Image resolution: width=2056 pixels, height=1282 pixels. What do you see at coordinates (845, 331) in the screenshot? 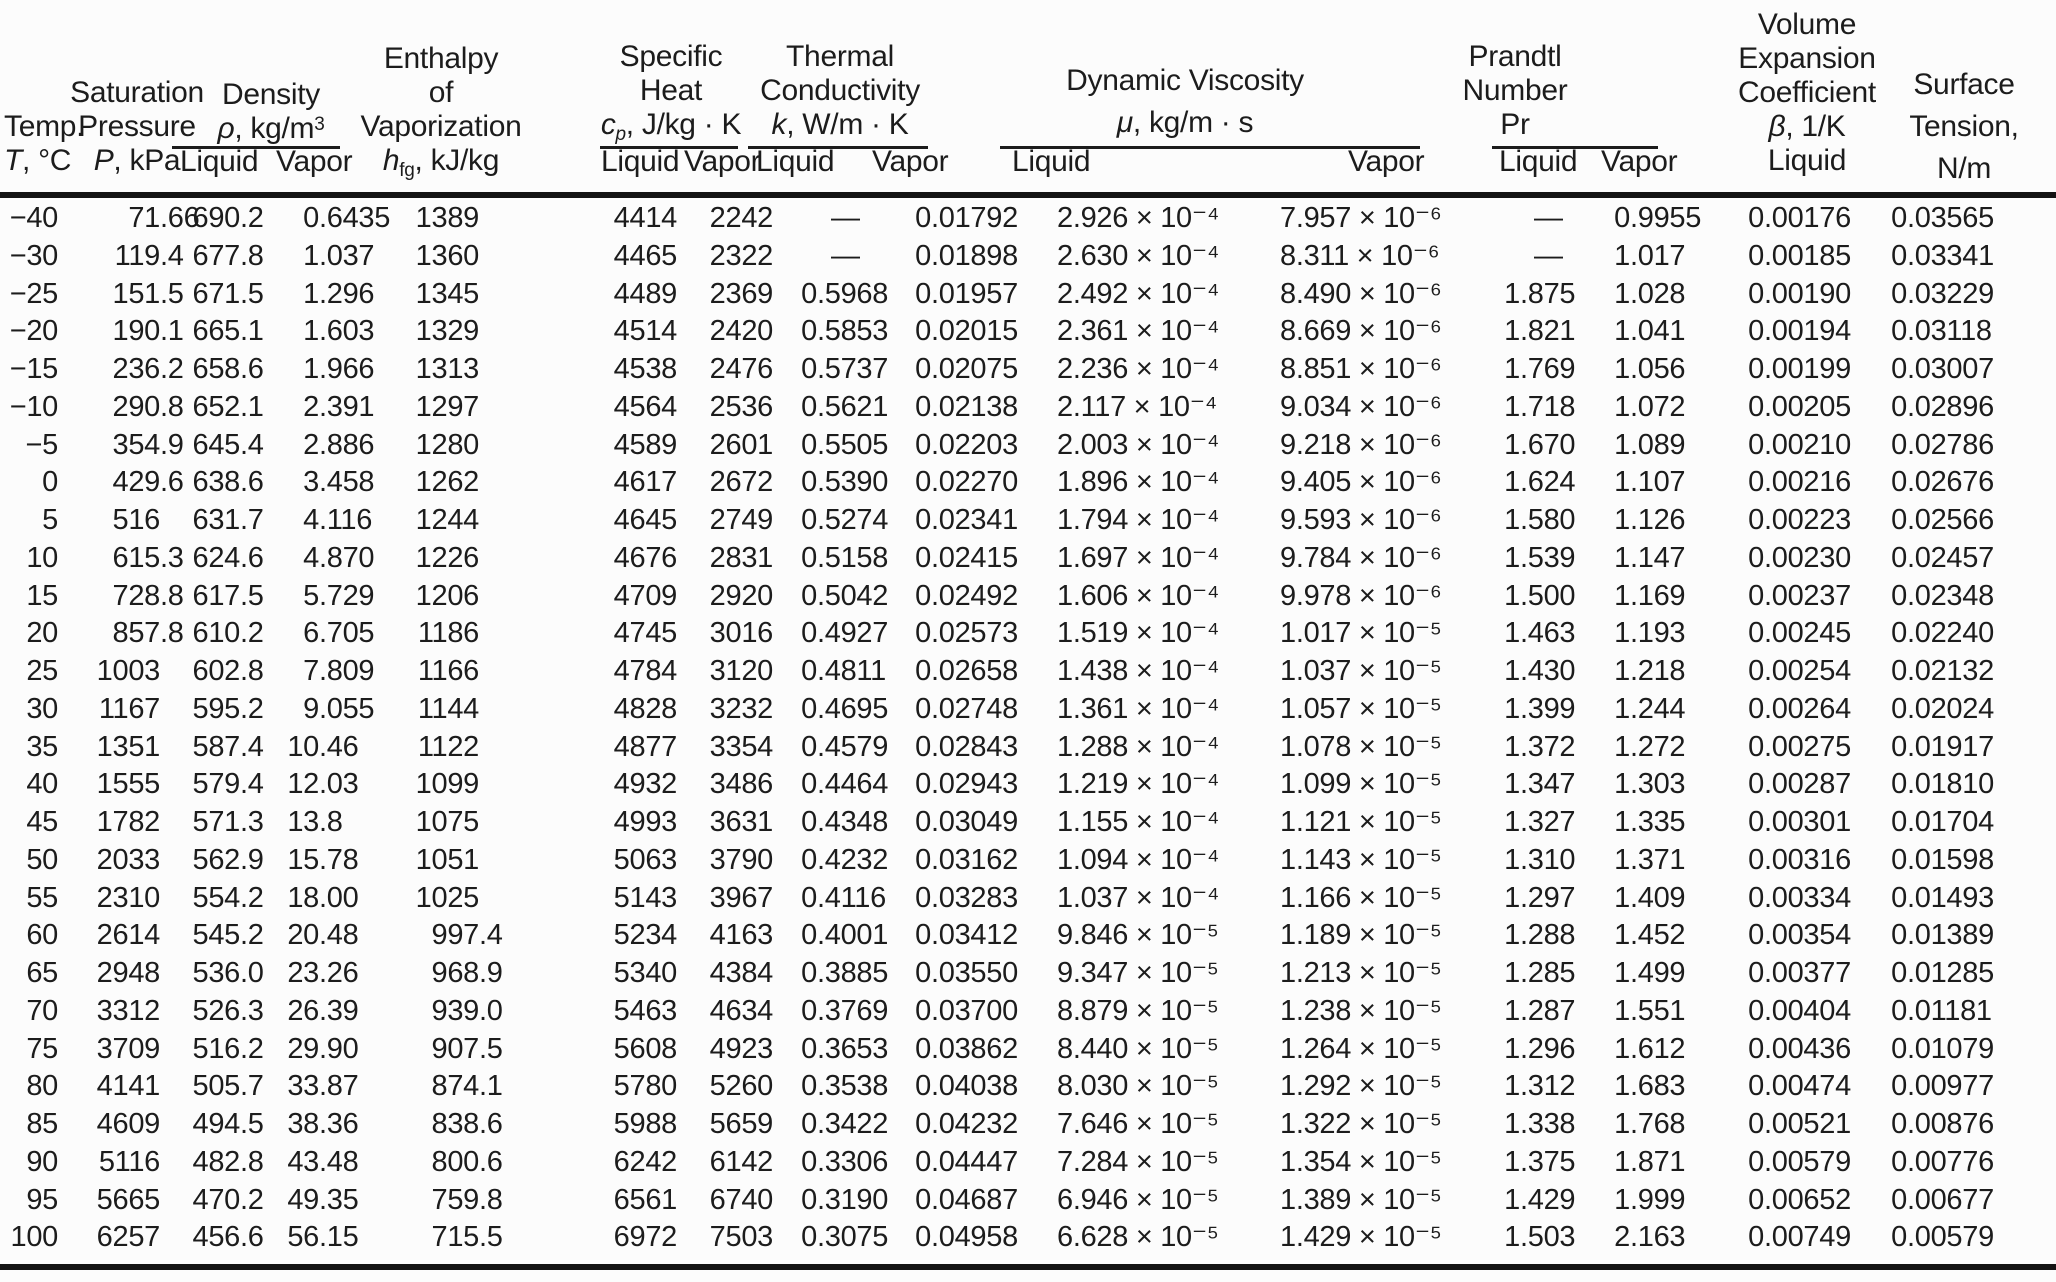
I see `cell-k_liquid: 0.5853` at bounding box center [845, 331].